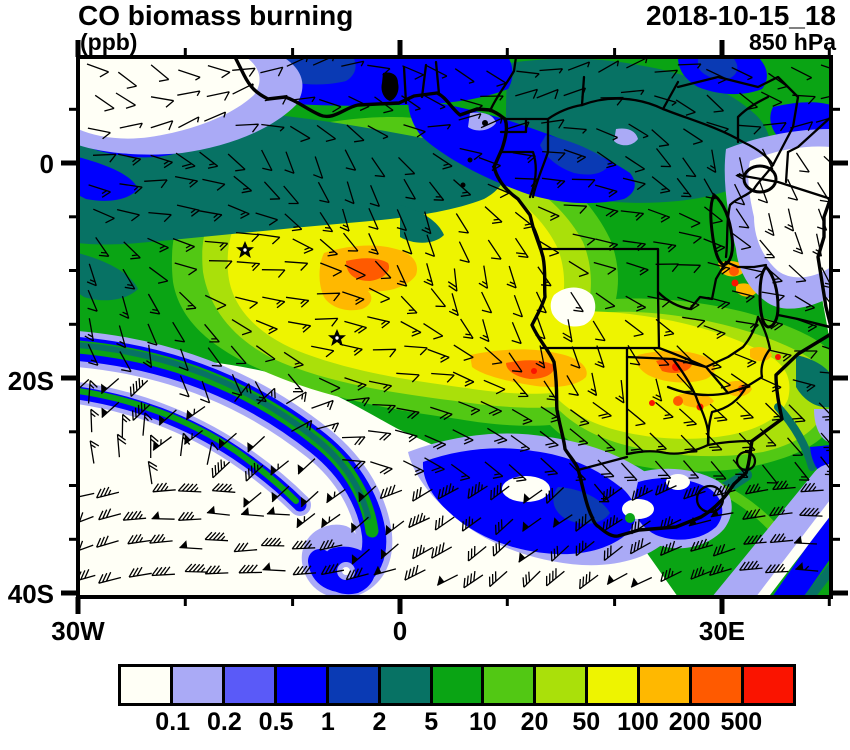  I want to click on valid-datetime: 2018-10-15_18, so click(741, 15).